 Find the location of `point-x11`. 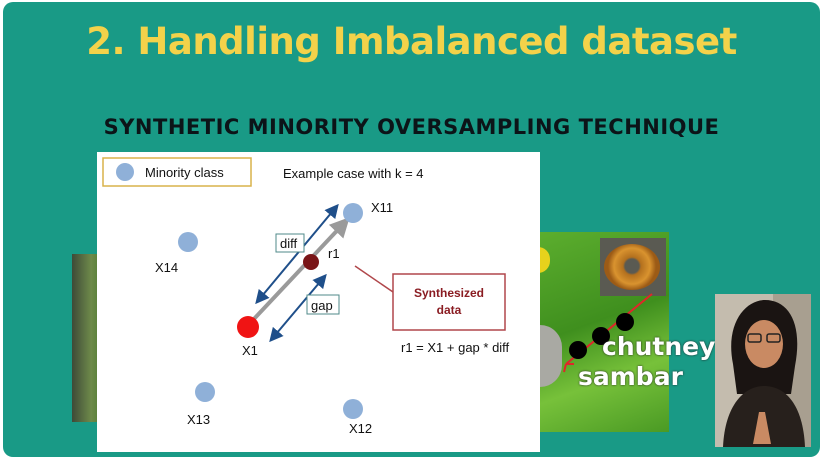

point-x11 is located at coordinates (353, 213).